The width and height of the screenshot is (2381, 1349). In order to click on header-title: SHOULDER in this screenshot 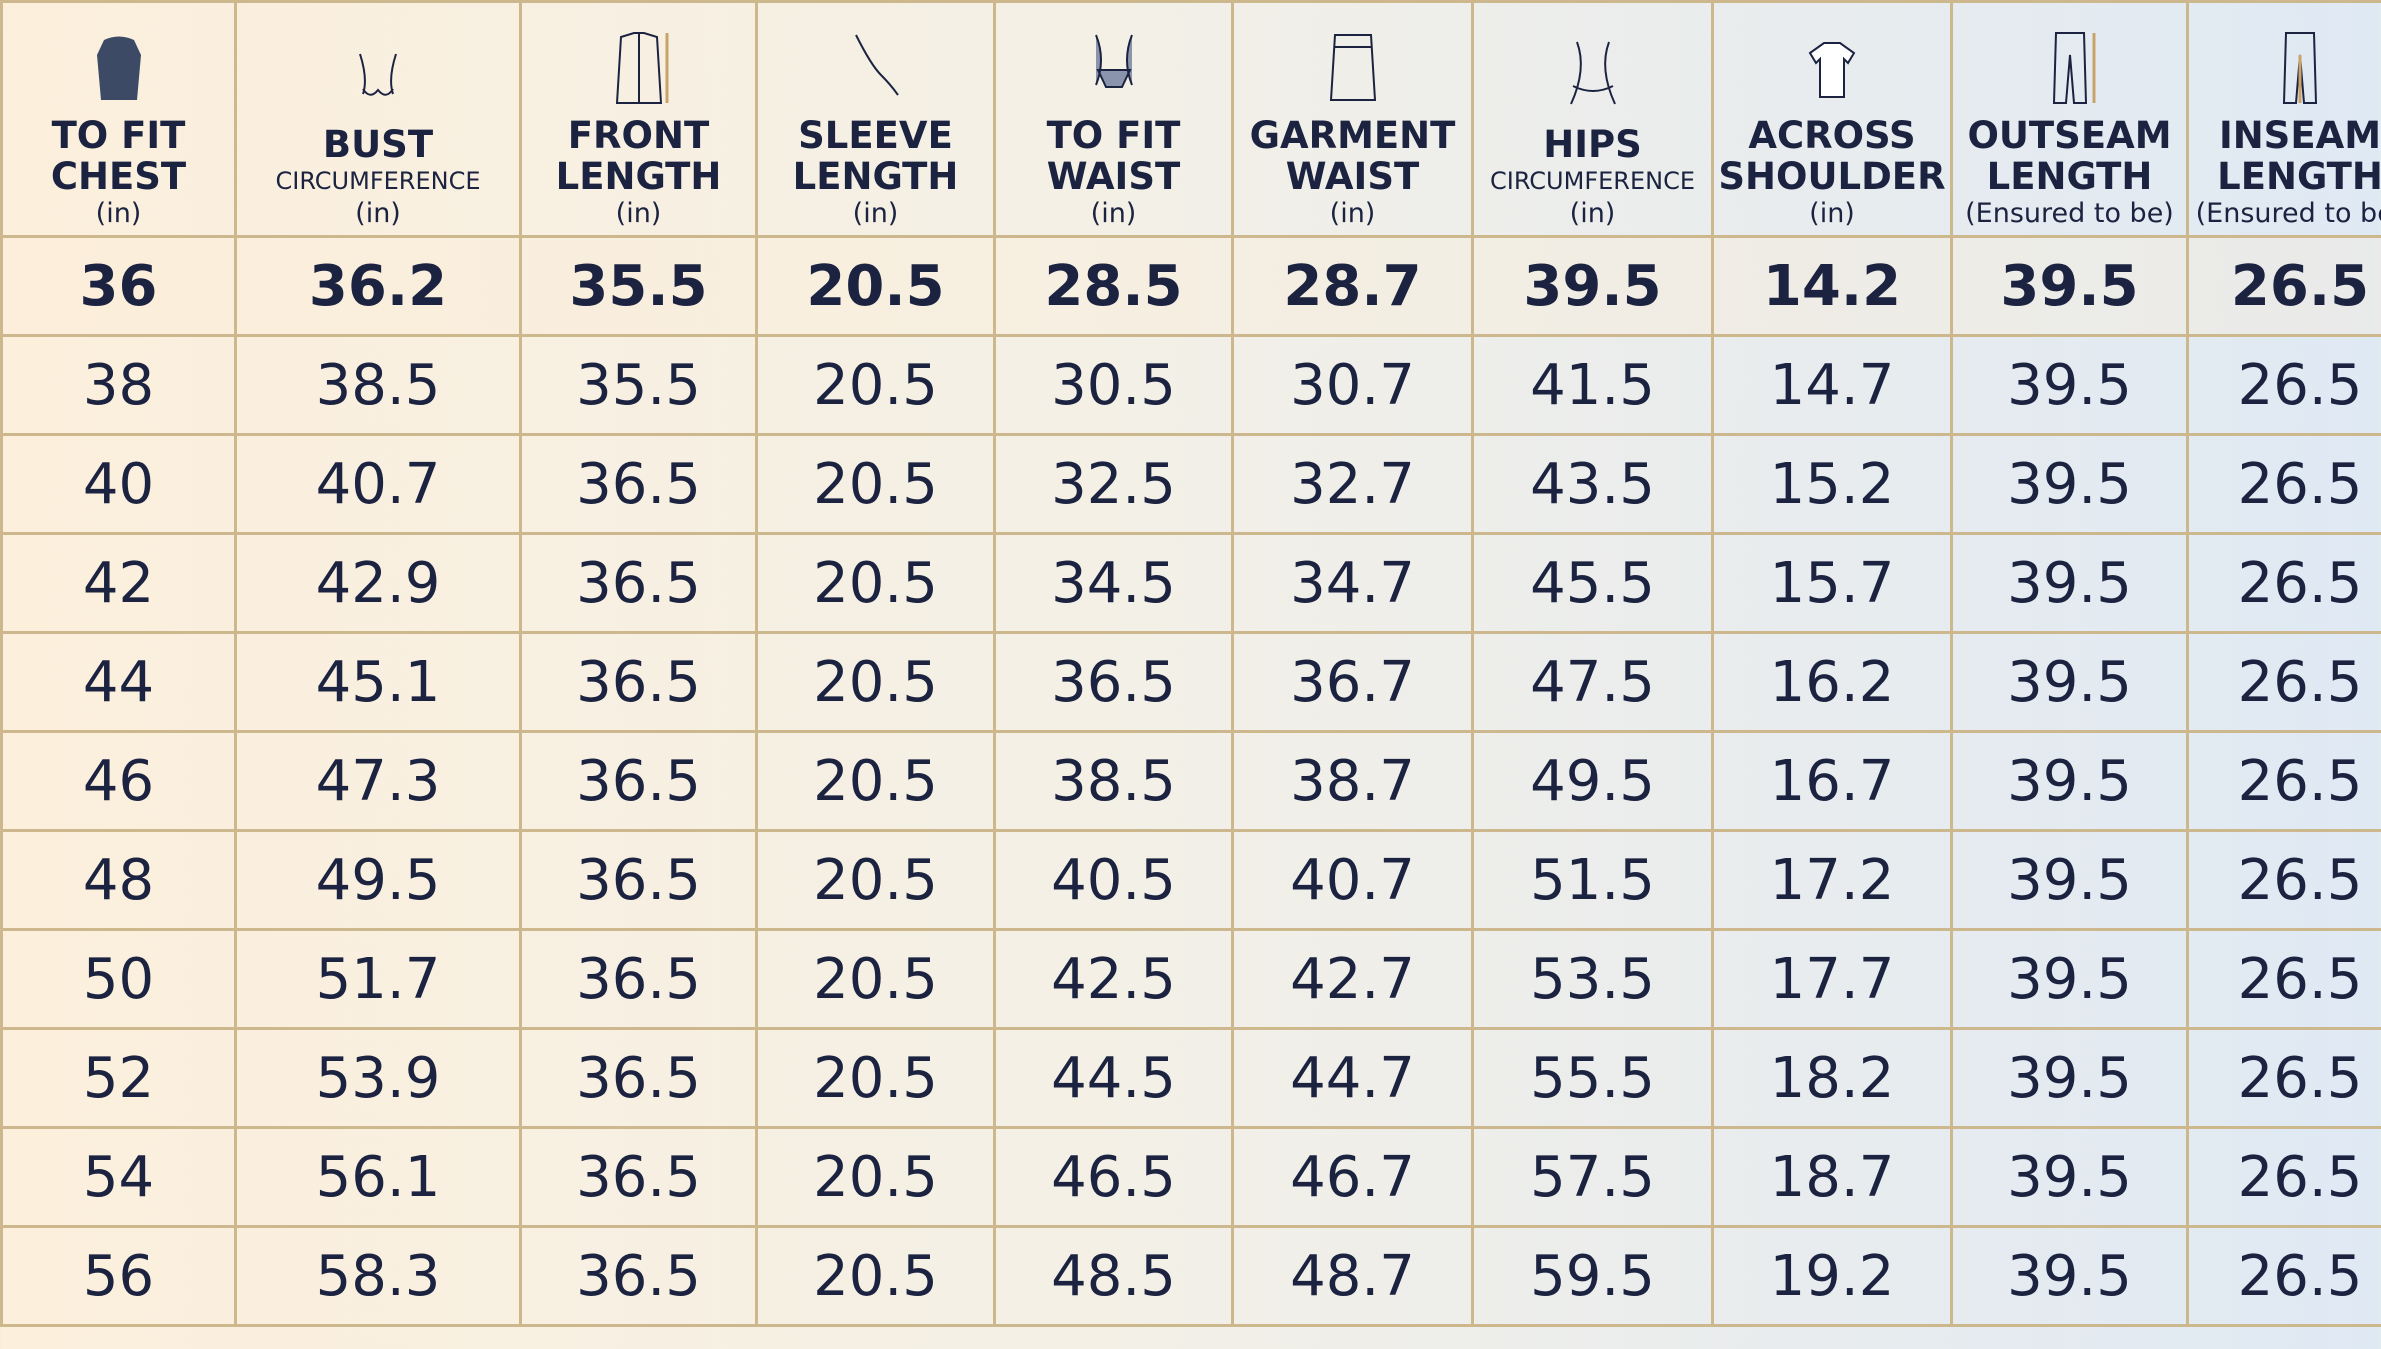, I will do `click(1832, 176)`.